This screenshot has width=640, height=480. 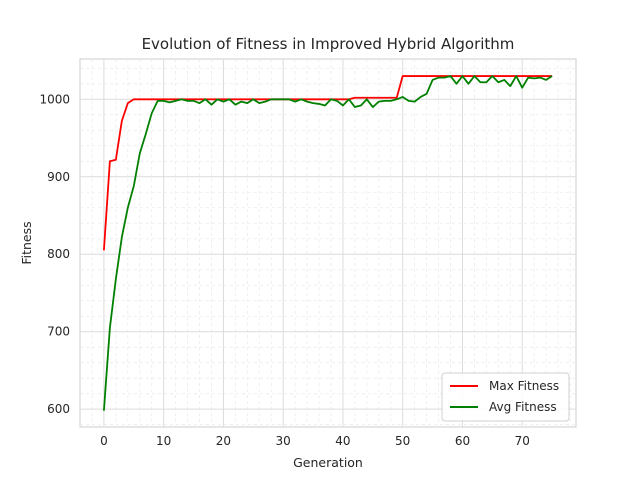 I want to click on legend-label-avg-fitness: Avg Fitness, so click(x=523, y=407).